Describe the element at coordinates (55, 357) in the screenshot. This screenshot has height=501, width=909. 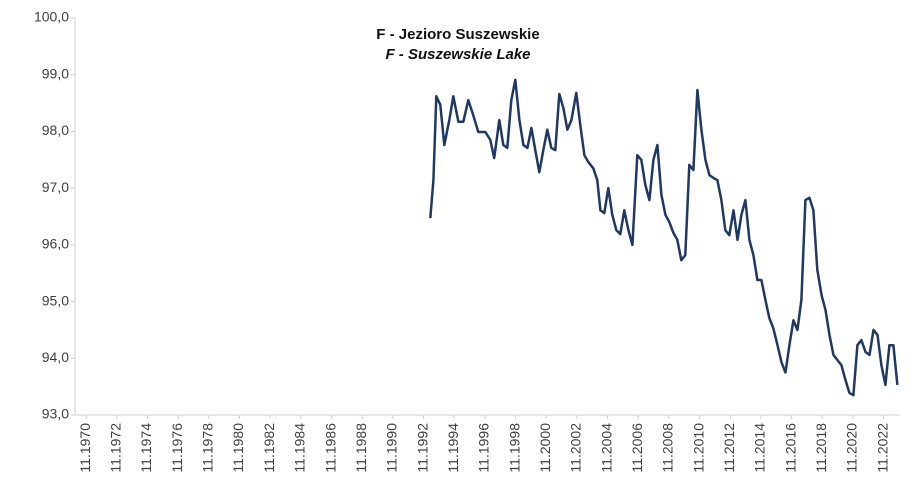
I see `y-tick-label: 94,0` at that location.